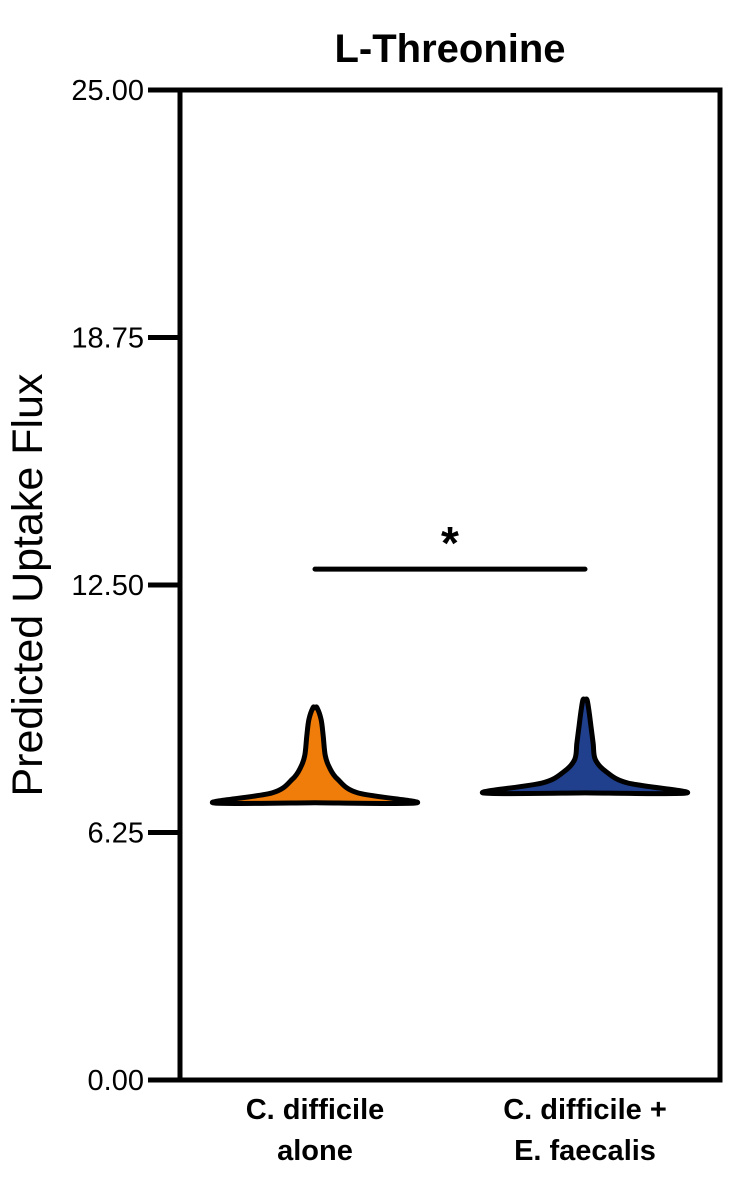  Describe the element at coordinates (28, 585) in the screenshot. I see `y-axis-label: Predicted Uptake Flux` at that location.